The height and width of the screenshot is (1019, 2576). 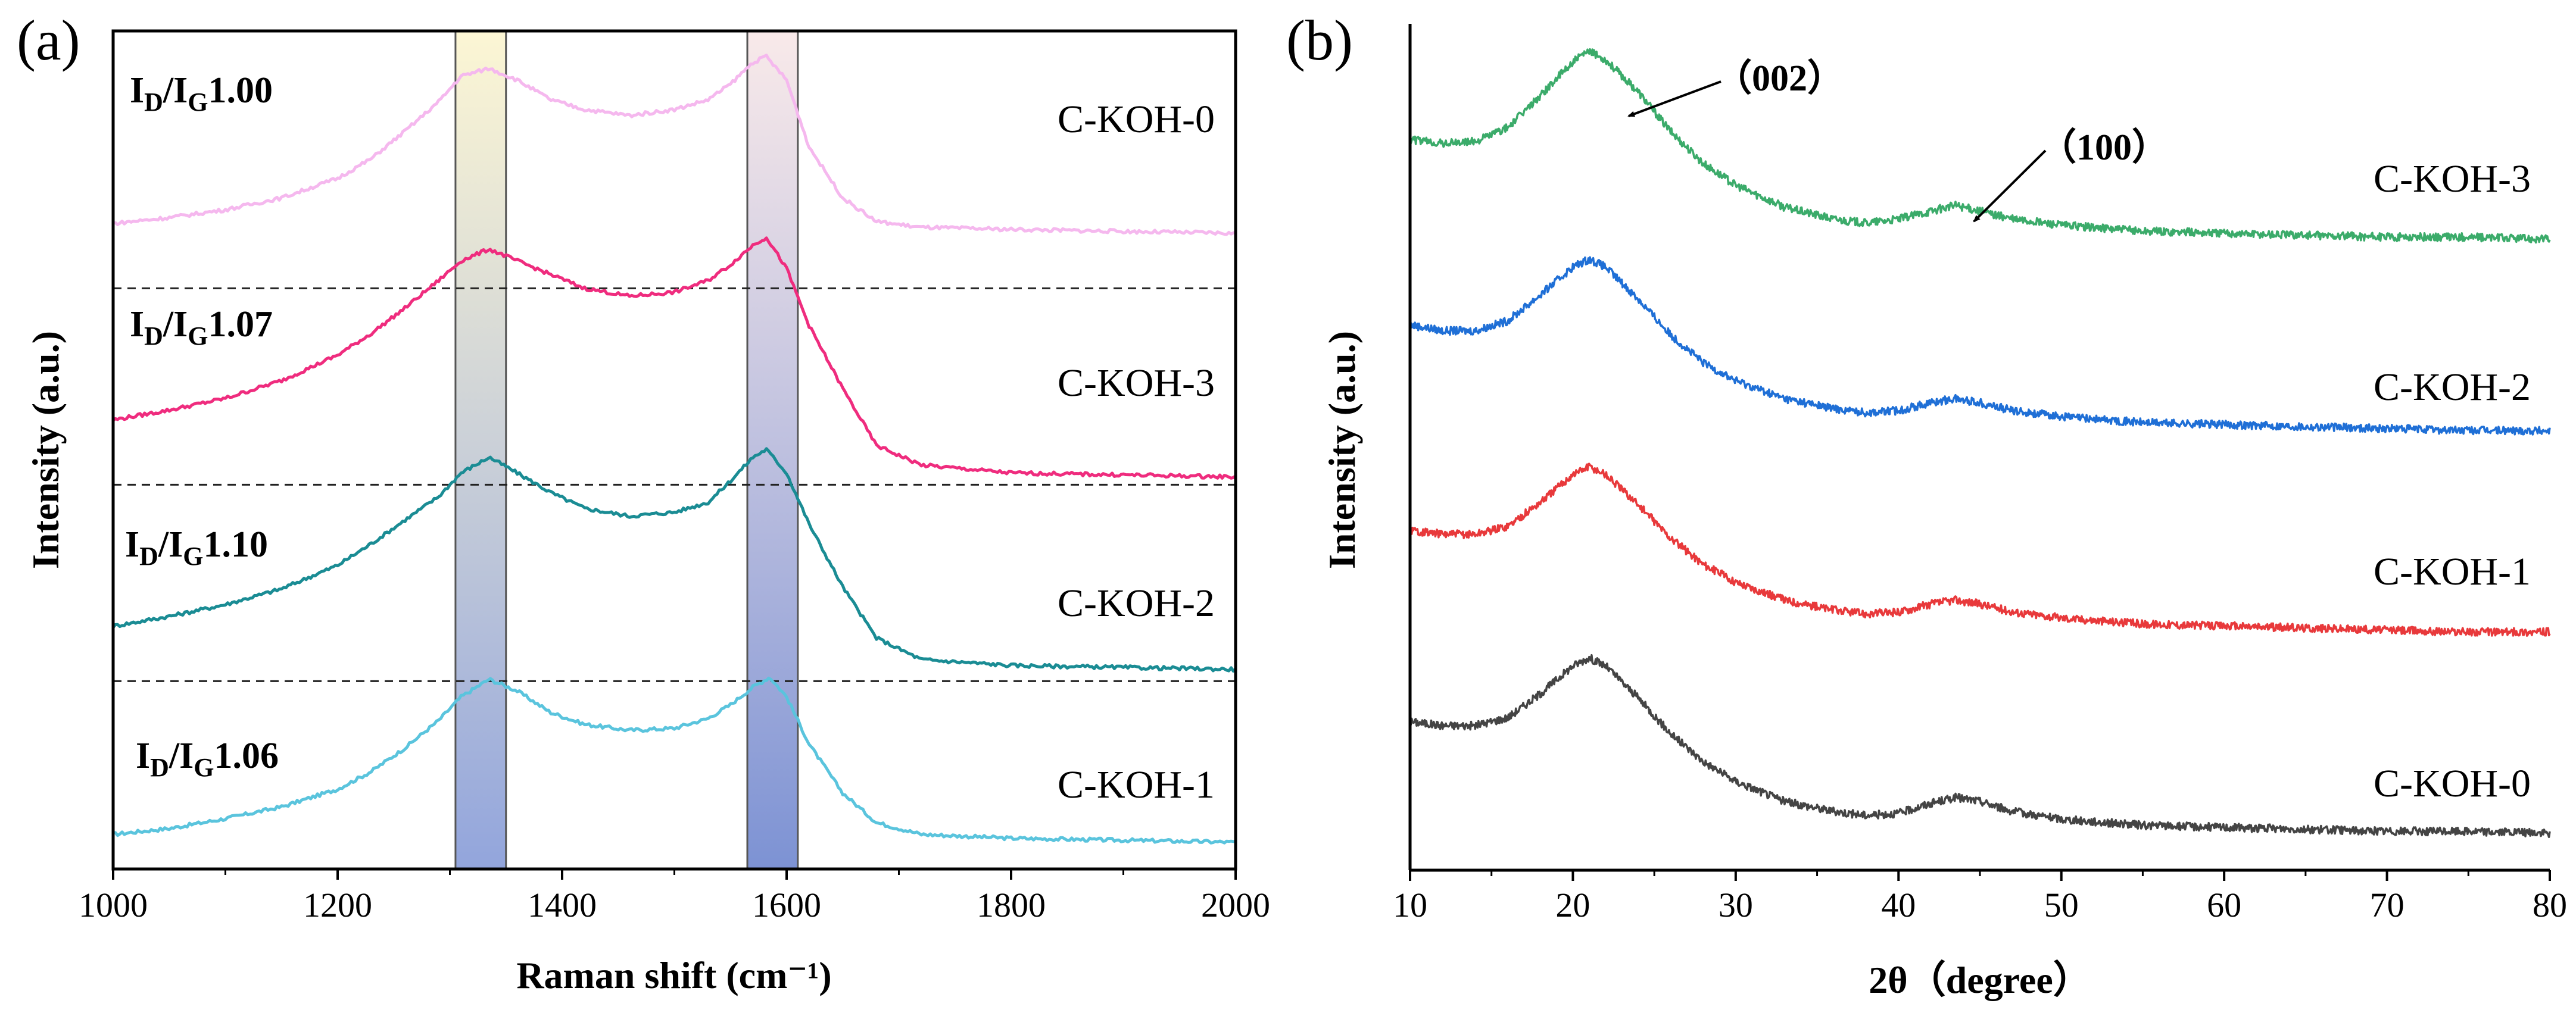 I want to click on id-ig-ratio-label: ID/IG1.07, so click(x=202, y=327).